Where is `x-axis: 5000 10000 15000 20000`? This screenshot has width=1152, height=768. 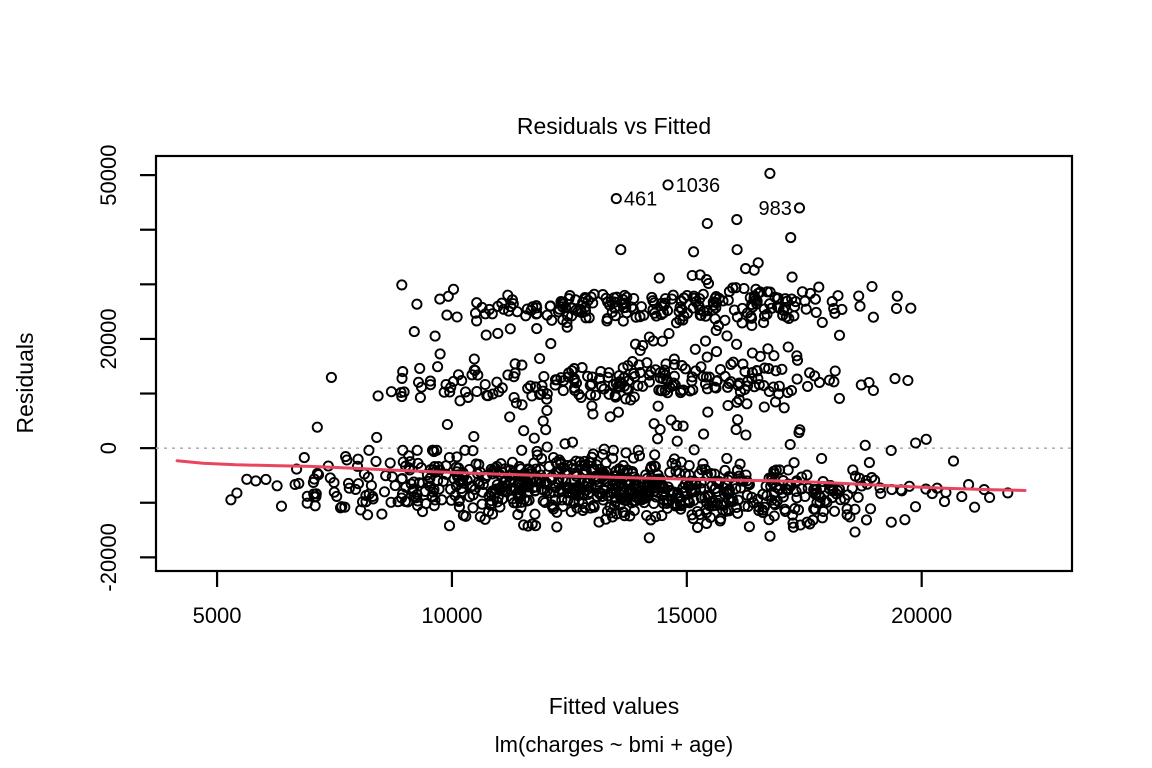 x-axis: 5000 10000 15000 20000 is located at coordinates (572, 599).